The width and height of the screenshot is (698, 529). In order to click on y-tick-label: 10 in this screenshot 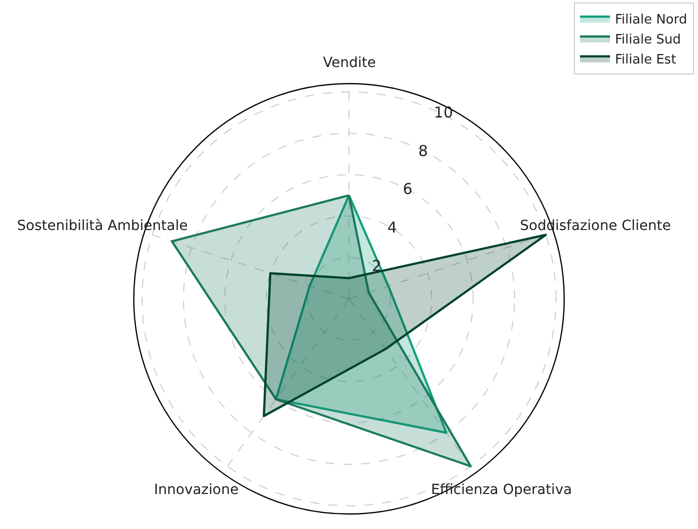, I will do `click(444, 112)`.